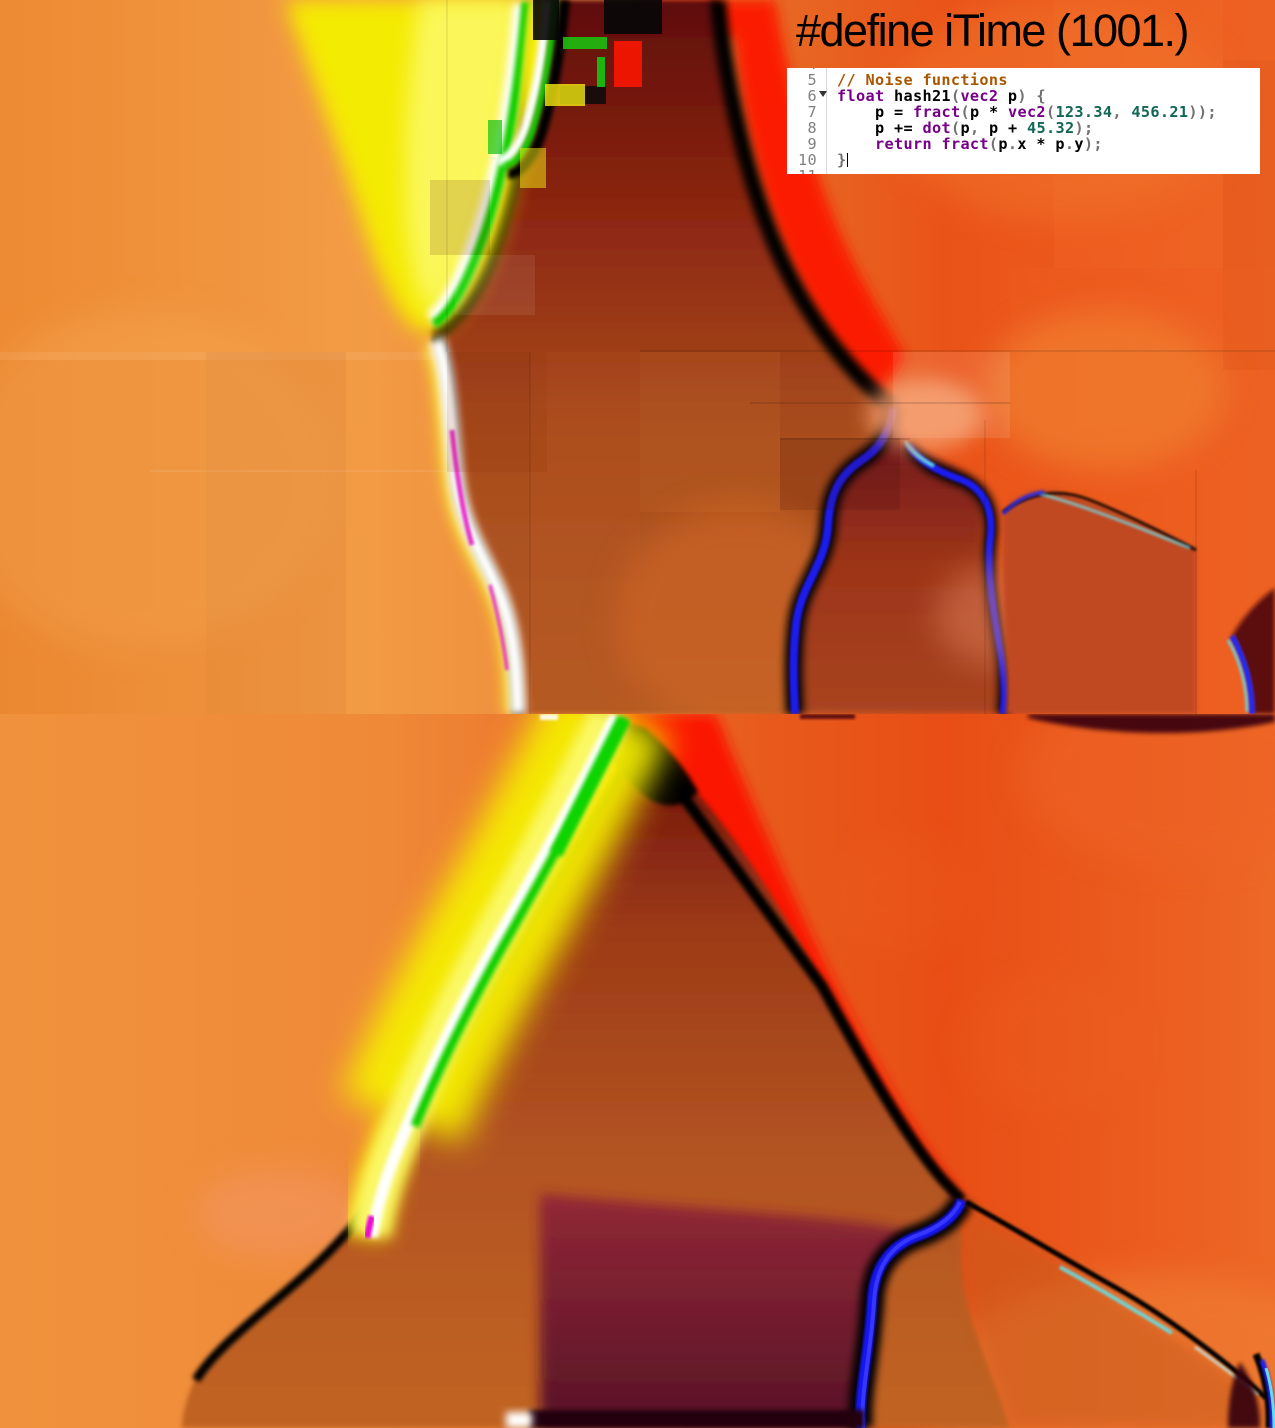 The image size is (1275, 1428). I want to click on line-number: 9, so click(807, 144).